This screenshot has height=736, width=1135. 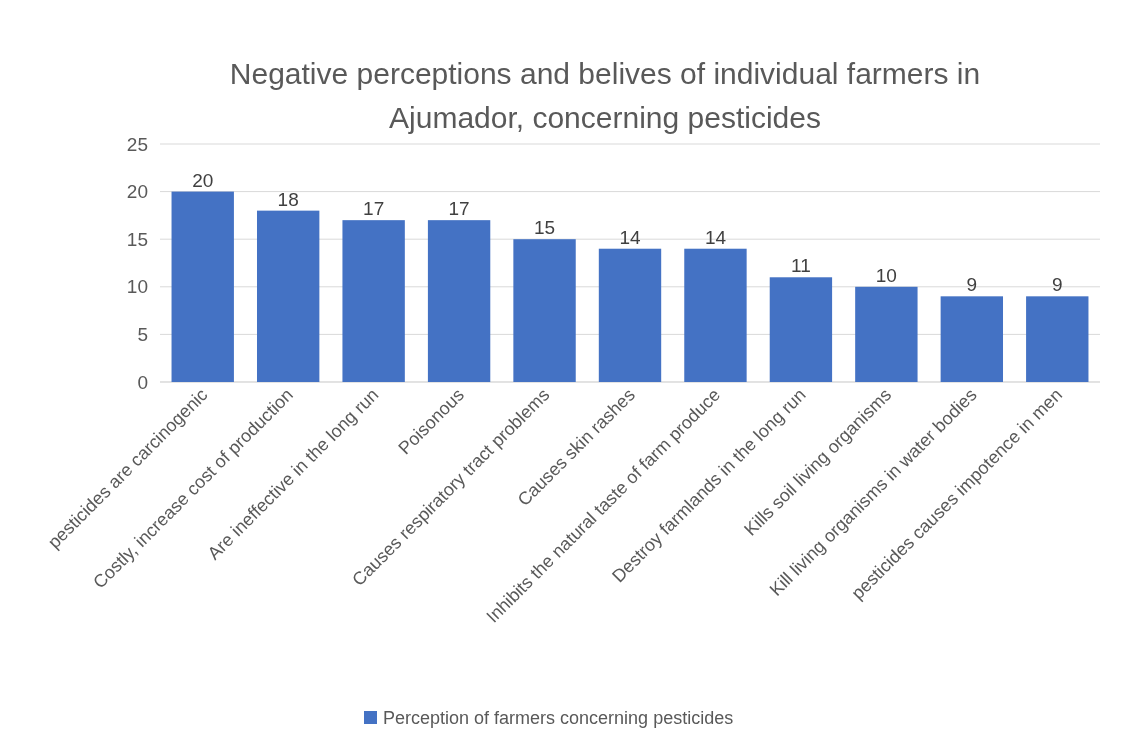 I want to click on y-tick-label: 10, so click(x=137, y=287).